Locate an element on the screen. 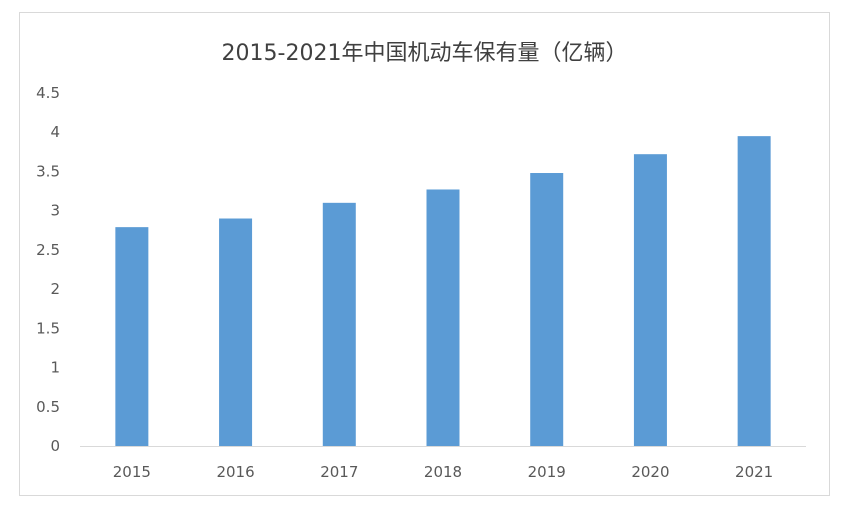  y-tick-label: 3 is located at coordinates (55, 211).